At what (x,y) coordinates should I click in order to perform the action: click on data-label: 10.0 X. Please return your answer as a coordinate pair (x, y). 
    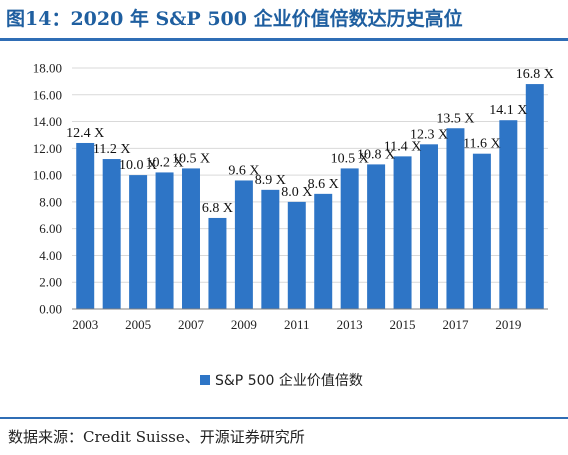
    Looking at the image, I should click on (138, 165).